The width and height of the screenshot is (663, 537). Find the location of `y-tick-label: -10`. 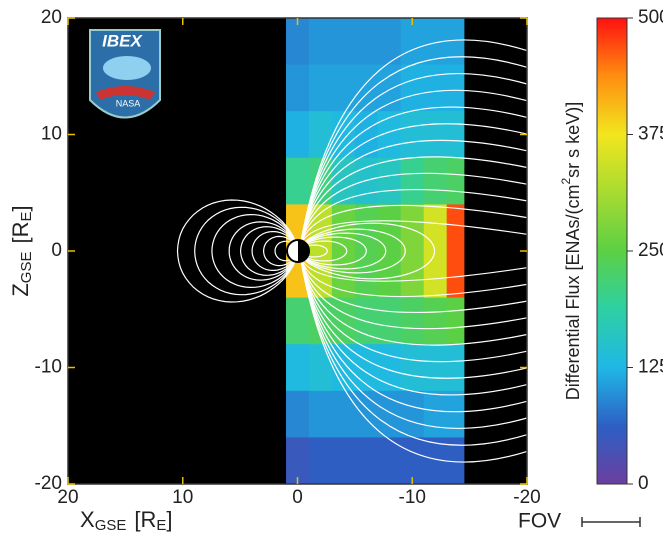

y-tick-label: -10 is located at coordinates (48, 367).